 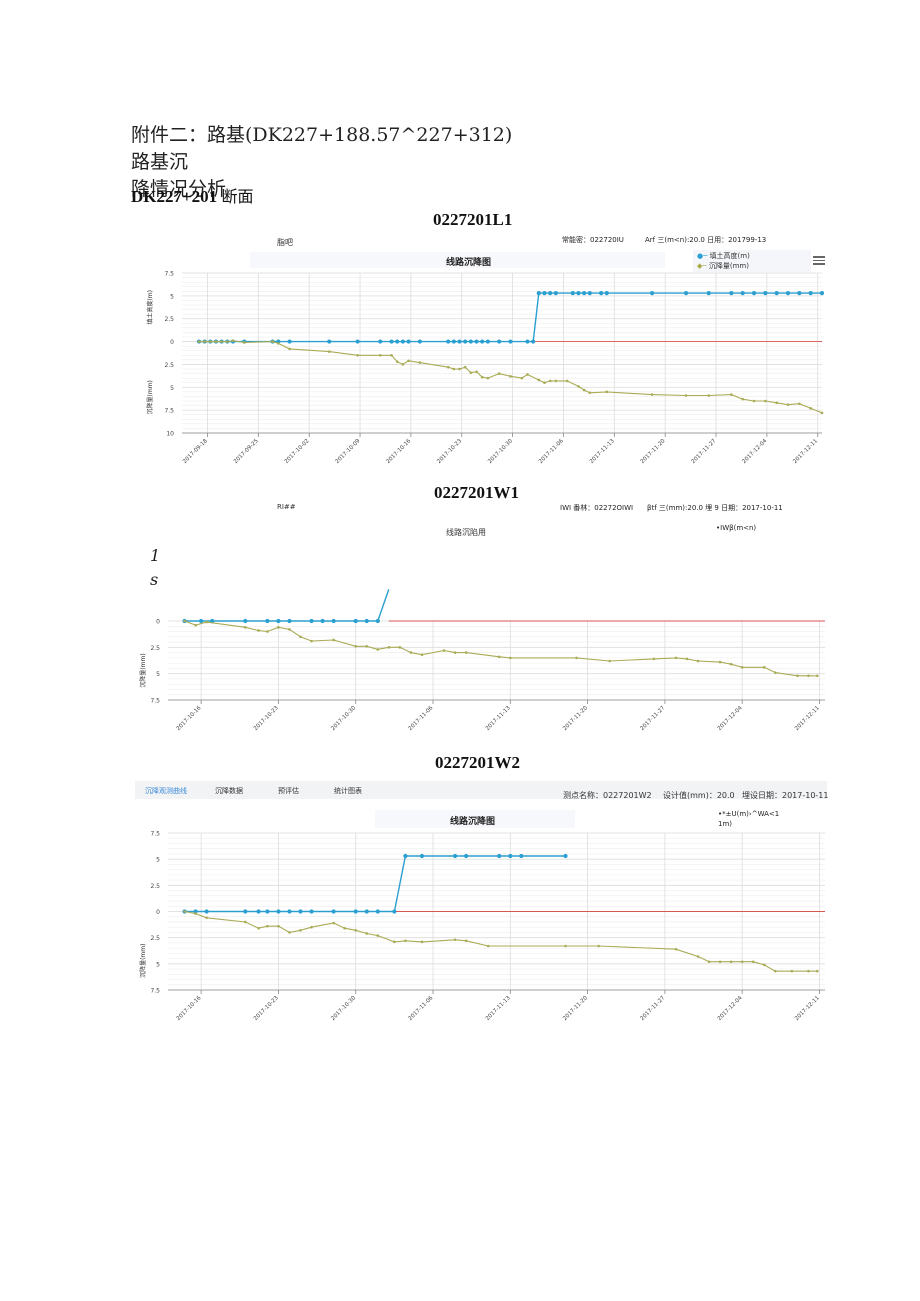 I want to click on chart-3-plot-title: 线路沉降图, so click(x=473, y=822).